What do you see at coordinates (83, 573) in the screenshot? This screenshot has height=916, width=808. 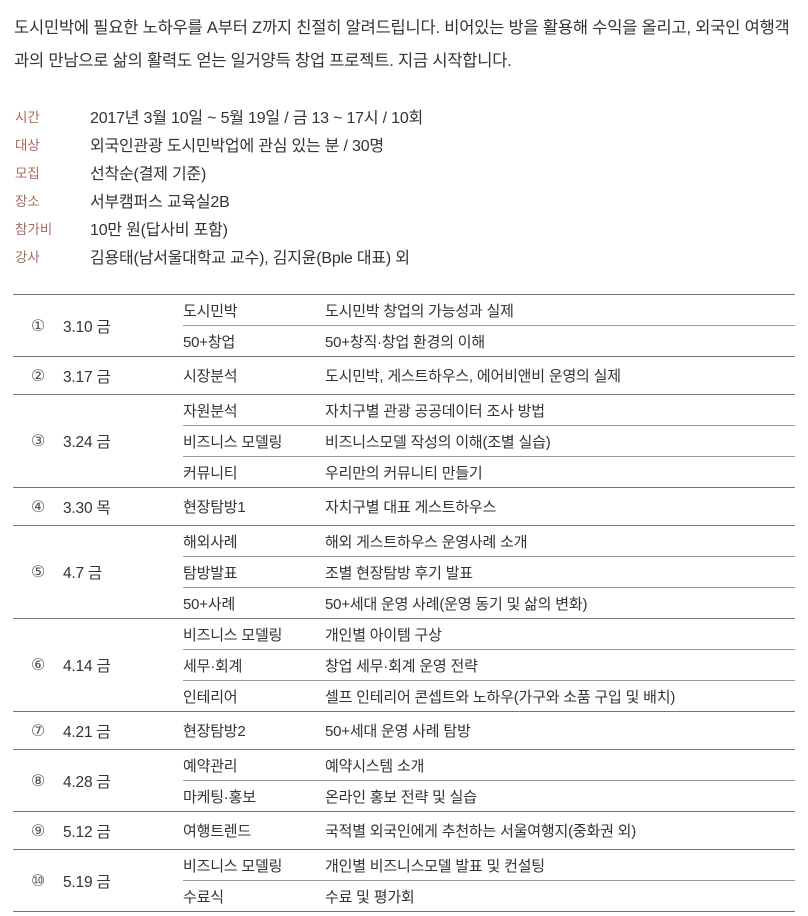 I see `session-date: 4.7 금` at bounding box center [83, 573].